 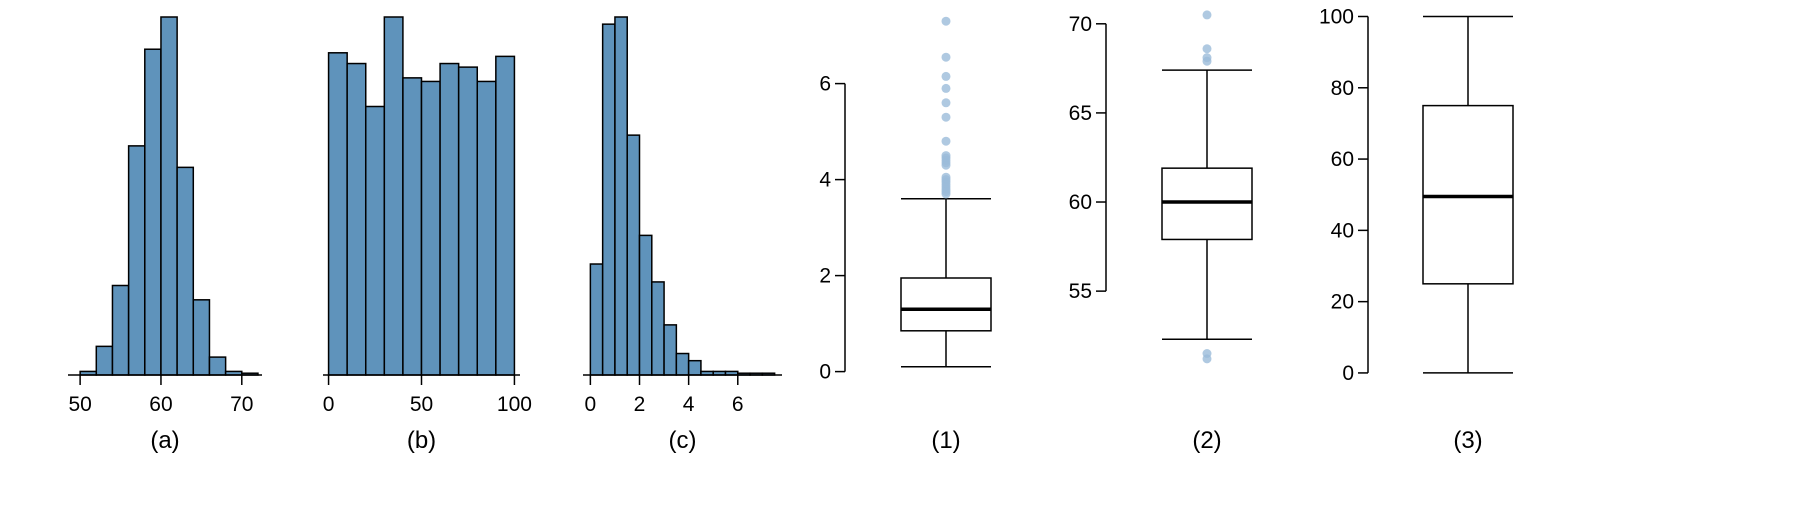 I want to click on y-tick-label: 40, so click(x=1342, y=230).